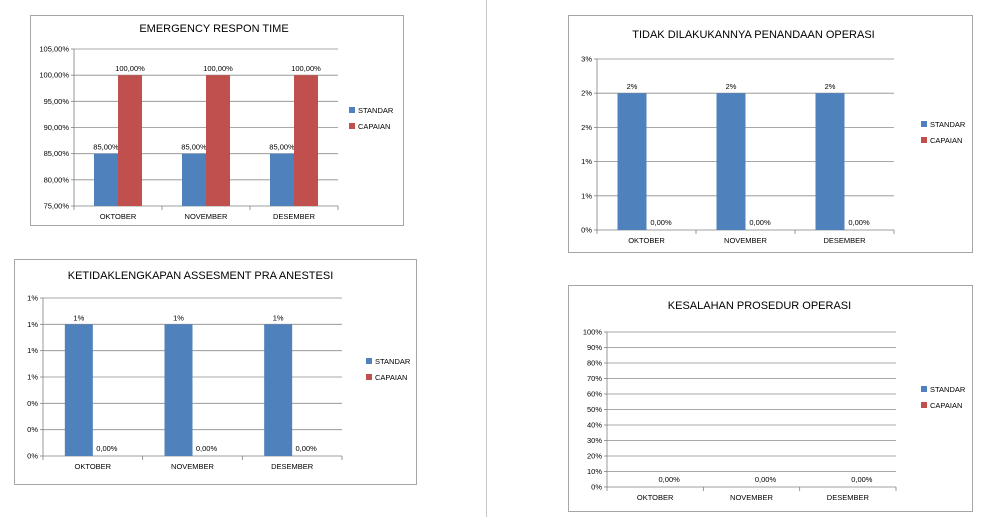 The width and height of the screenshot is (982, 517). What do you see at coordinates (594, 471) in the screenshot?
I see `y-tick-label: 10%` at bounding box center [594, 471].